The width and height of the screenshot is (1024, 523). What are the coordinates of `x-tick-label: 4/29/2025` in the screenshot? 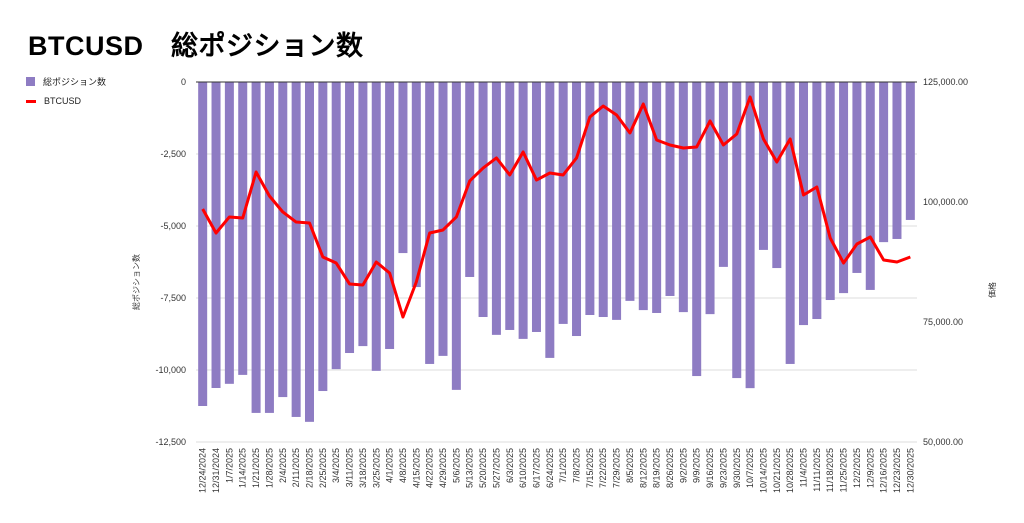 It's located at (443, 468).